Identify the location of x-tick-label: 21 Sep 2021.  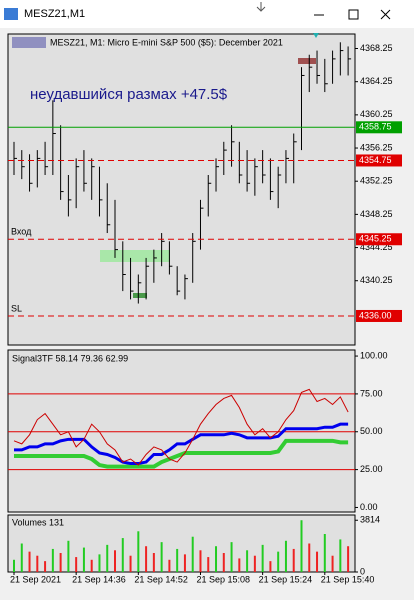
(35, 579).